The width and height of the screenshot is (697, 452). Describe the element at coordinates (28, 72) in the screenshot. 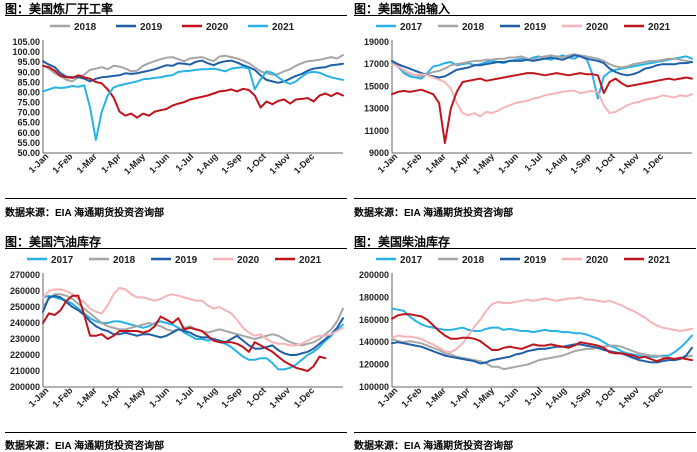

I see `y-tick-label: 90.00` at that location.